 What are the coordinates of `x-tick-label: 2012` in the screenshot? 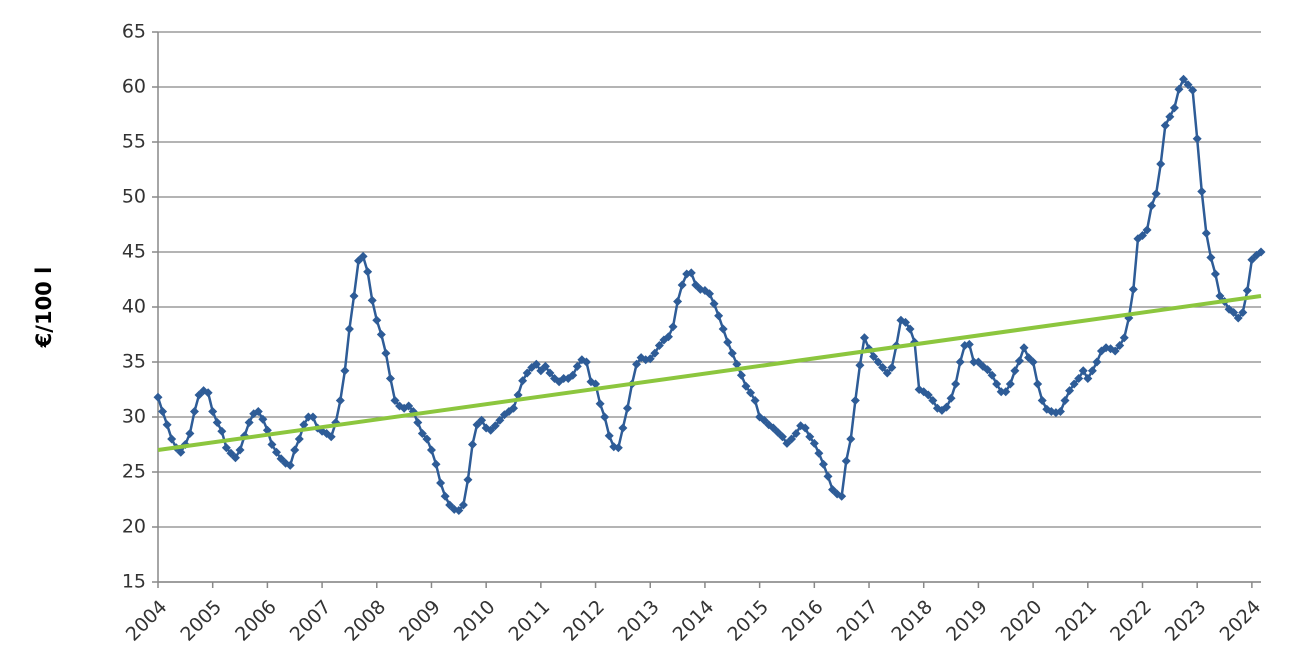 It's located at (584, 621).